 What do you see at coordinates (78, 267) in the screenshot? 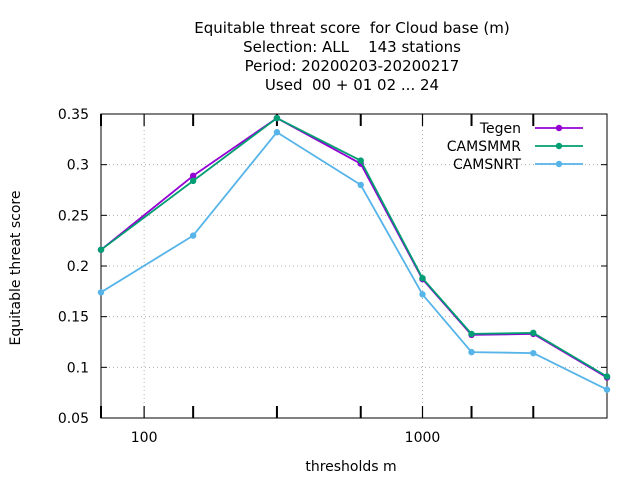
I see `y-tick-label: 0.2` at bounding box center [78, 267].